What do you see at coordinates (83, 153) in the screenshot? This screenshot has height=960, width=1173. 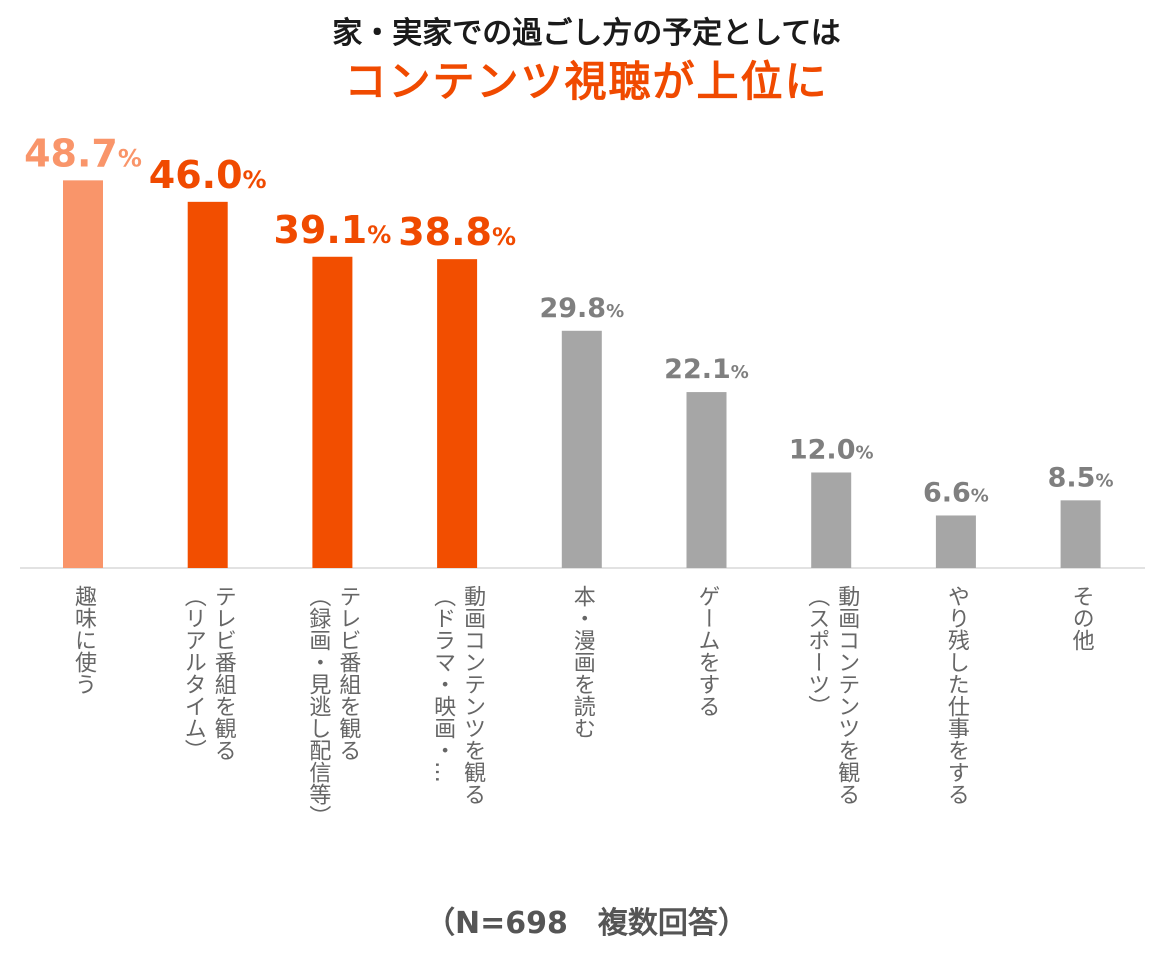 I see `value-label-0: 48.7%` at bounding box center [83, 153].